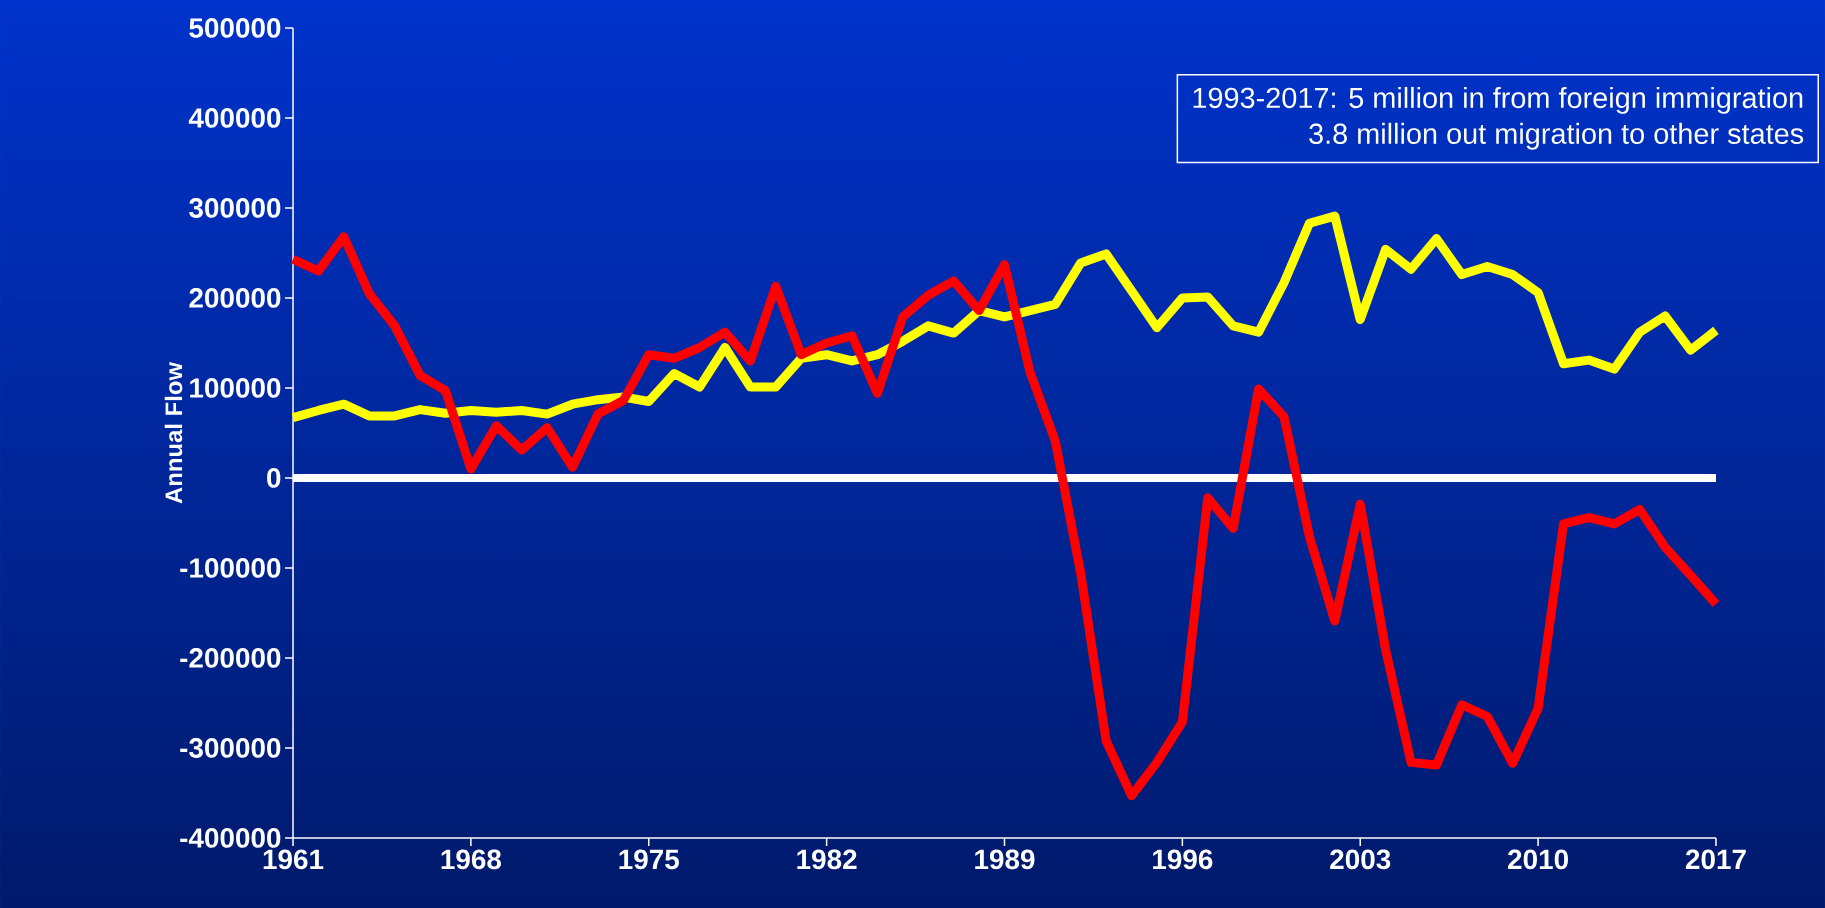  I want to click on x-tick-label: 1996, so click(1183, 859).